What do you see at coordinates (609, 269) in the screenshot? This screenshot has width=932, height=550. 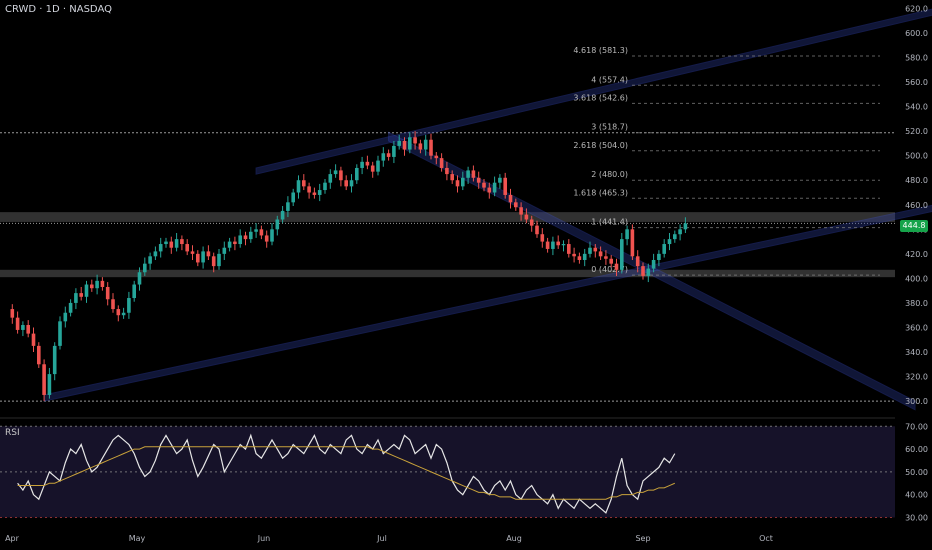 I see `fib-label-8: 0 (402.7)` at bounding box center [609, 269].